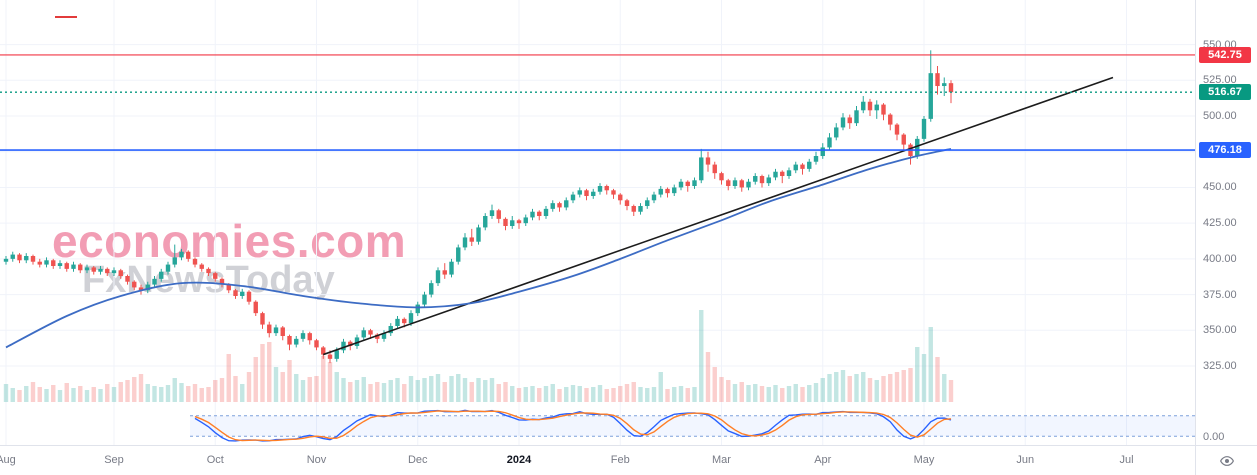  Describe the element at coordinates (1025, 460) in the screenshot. I see `time-axis-label: Jun` at that location.